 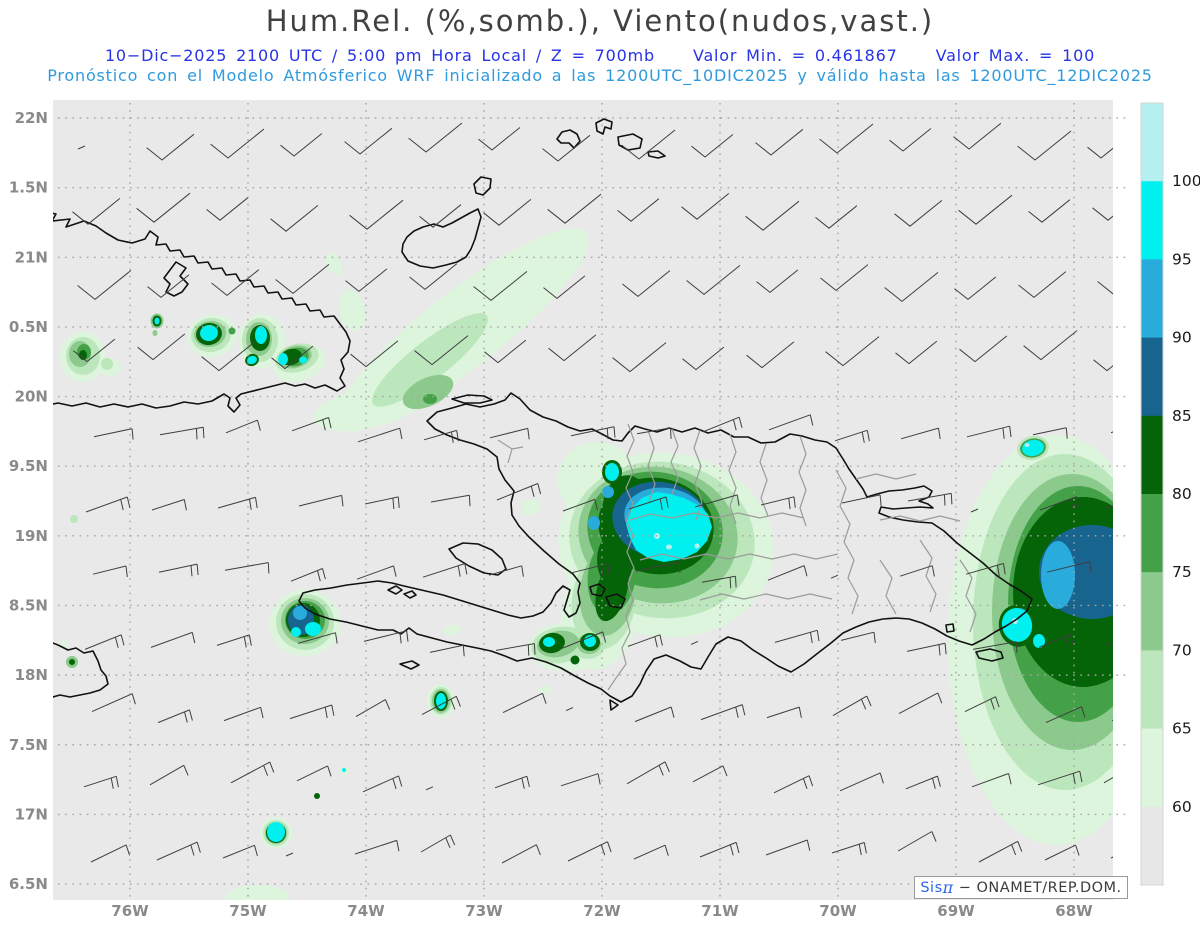 What do you see at coordinates (366, 911) in the screenshot?
I see `svg-text: 74W` at bounding box center [366, 911].